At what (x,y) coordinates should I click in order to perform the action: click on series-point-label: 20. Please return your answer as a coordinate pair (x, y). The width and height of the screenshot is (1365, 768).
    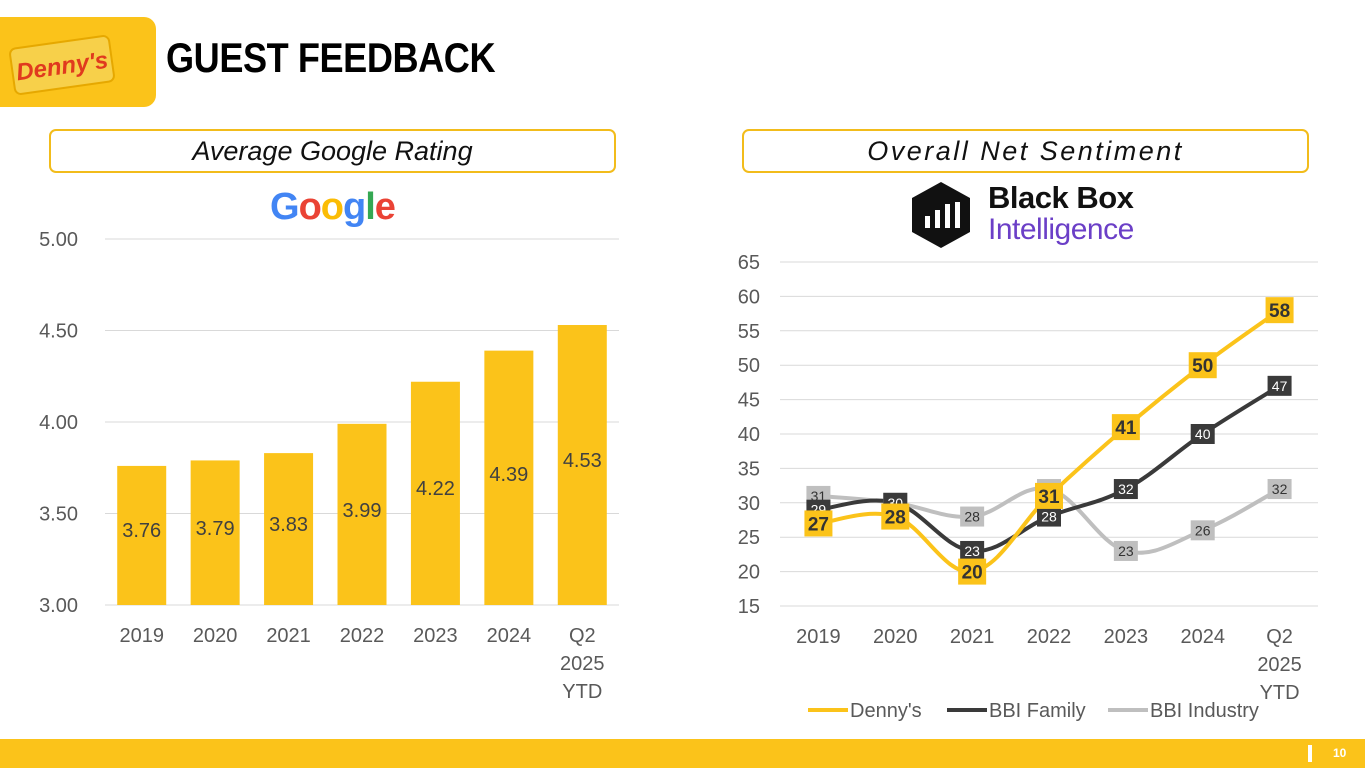
    Looking at the image, I should click on (972, 573).